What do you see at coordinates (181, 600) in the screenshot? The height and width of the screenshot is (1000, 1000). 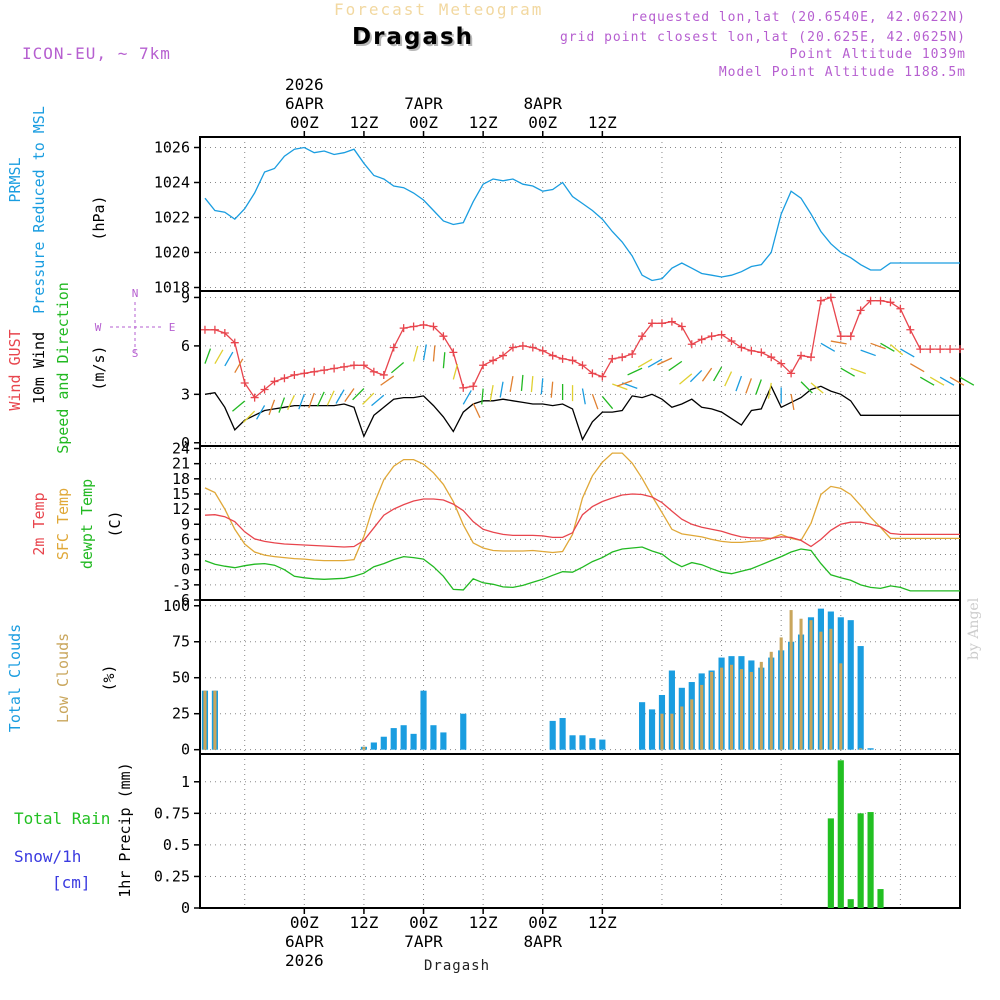 I see `temperature-ytick-label: -6` at bounding box center [181, 600].